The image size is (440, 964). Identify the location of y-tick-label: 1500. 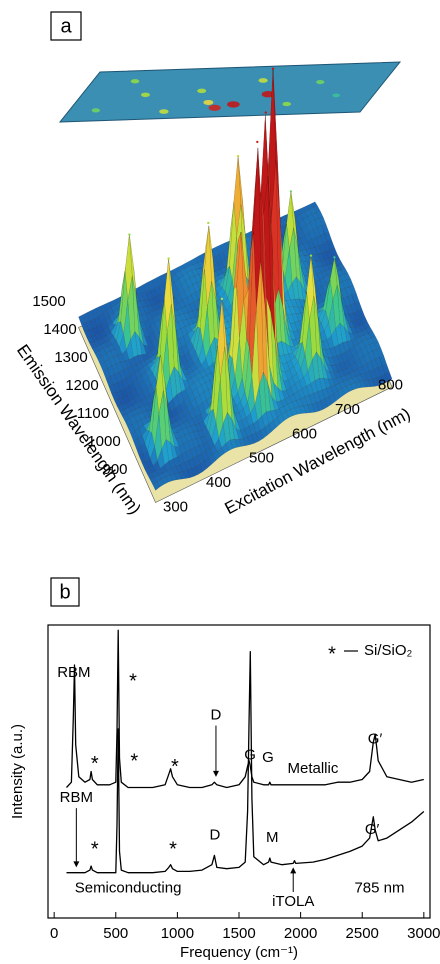
(48, 301).